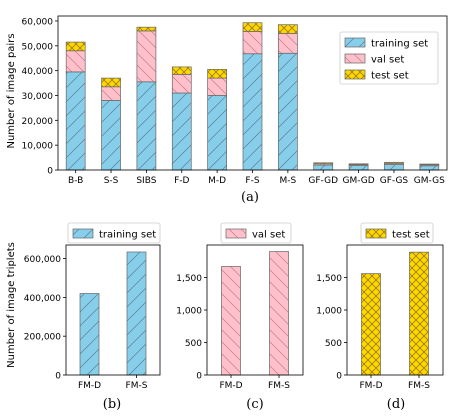 The height and width of the screenshot is (417, 463). Describe the element at coordinates (358, 181) in the screenshot. I see `x-tick-label: GM-GD` at that location.